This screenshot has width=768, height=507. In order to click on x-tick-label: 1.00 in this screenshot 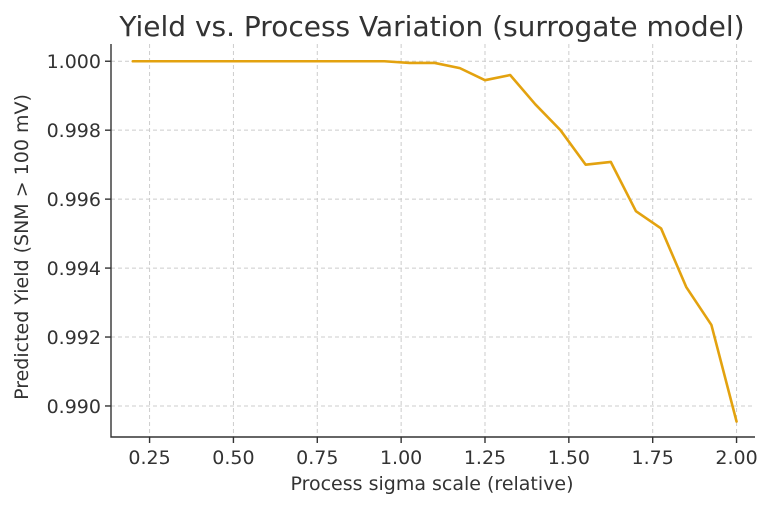, I will do `click(401, 458)`.